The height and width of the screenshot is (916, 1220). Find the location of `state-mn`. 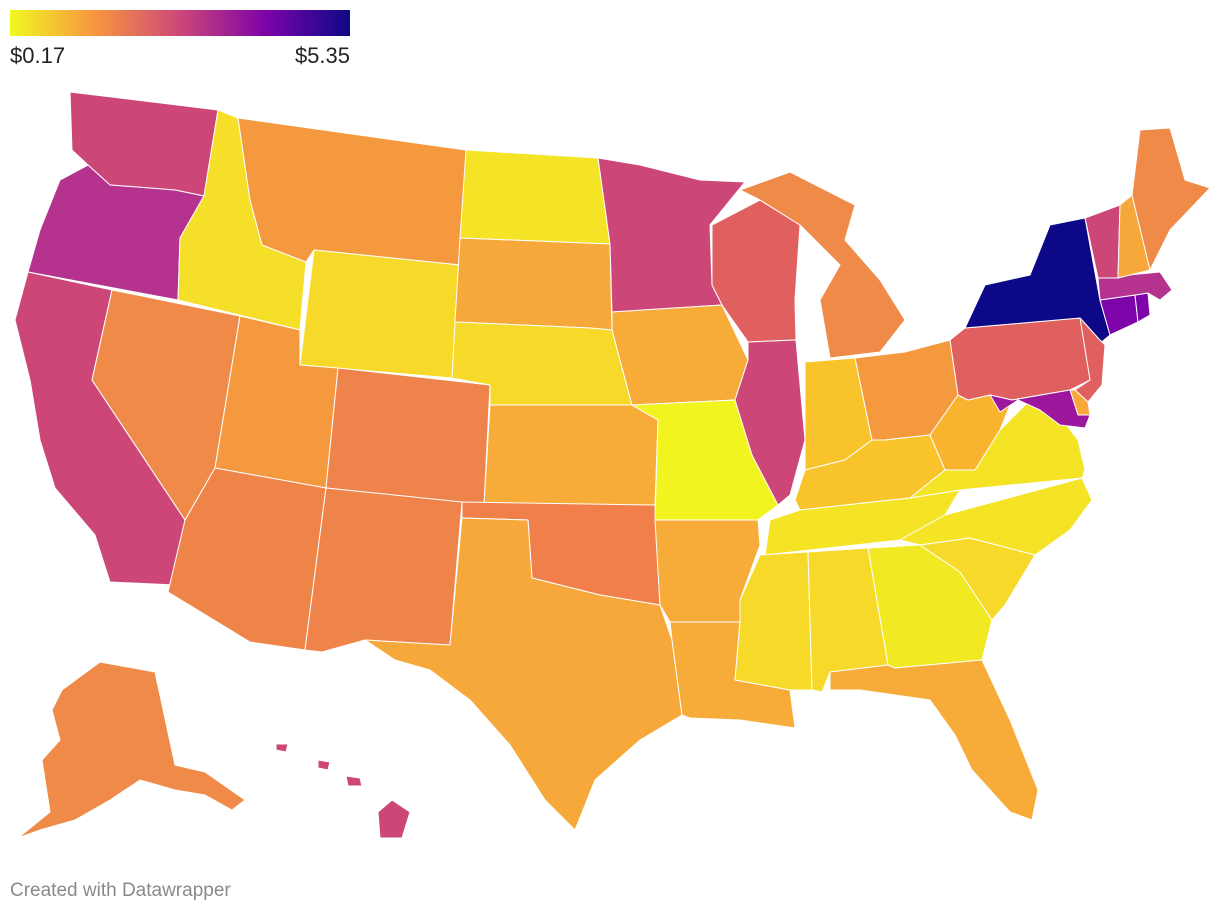

state-mn is located at coordinates (671, 235).